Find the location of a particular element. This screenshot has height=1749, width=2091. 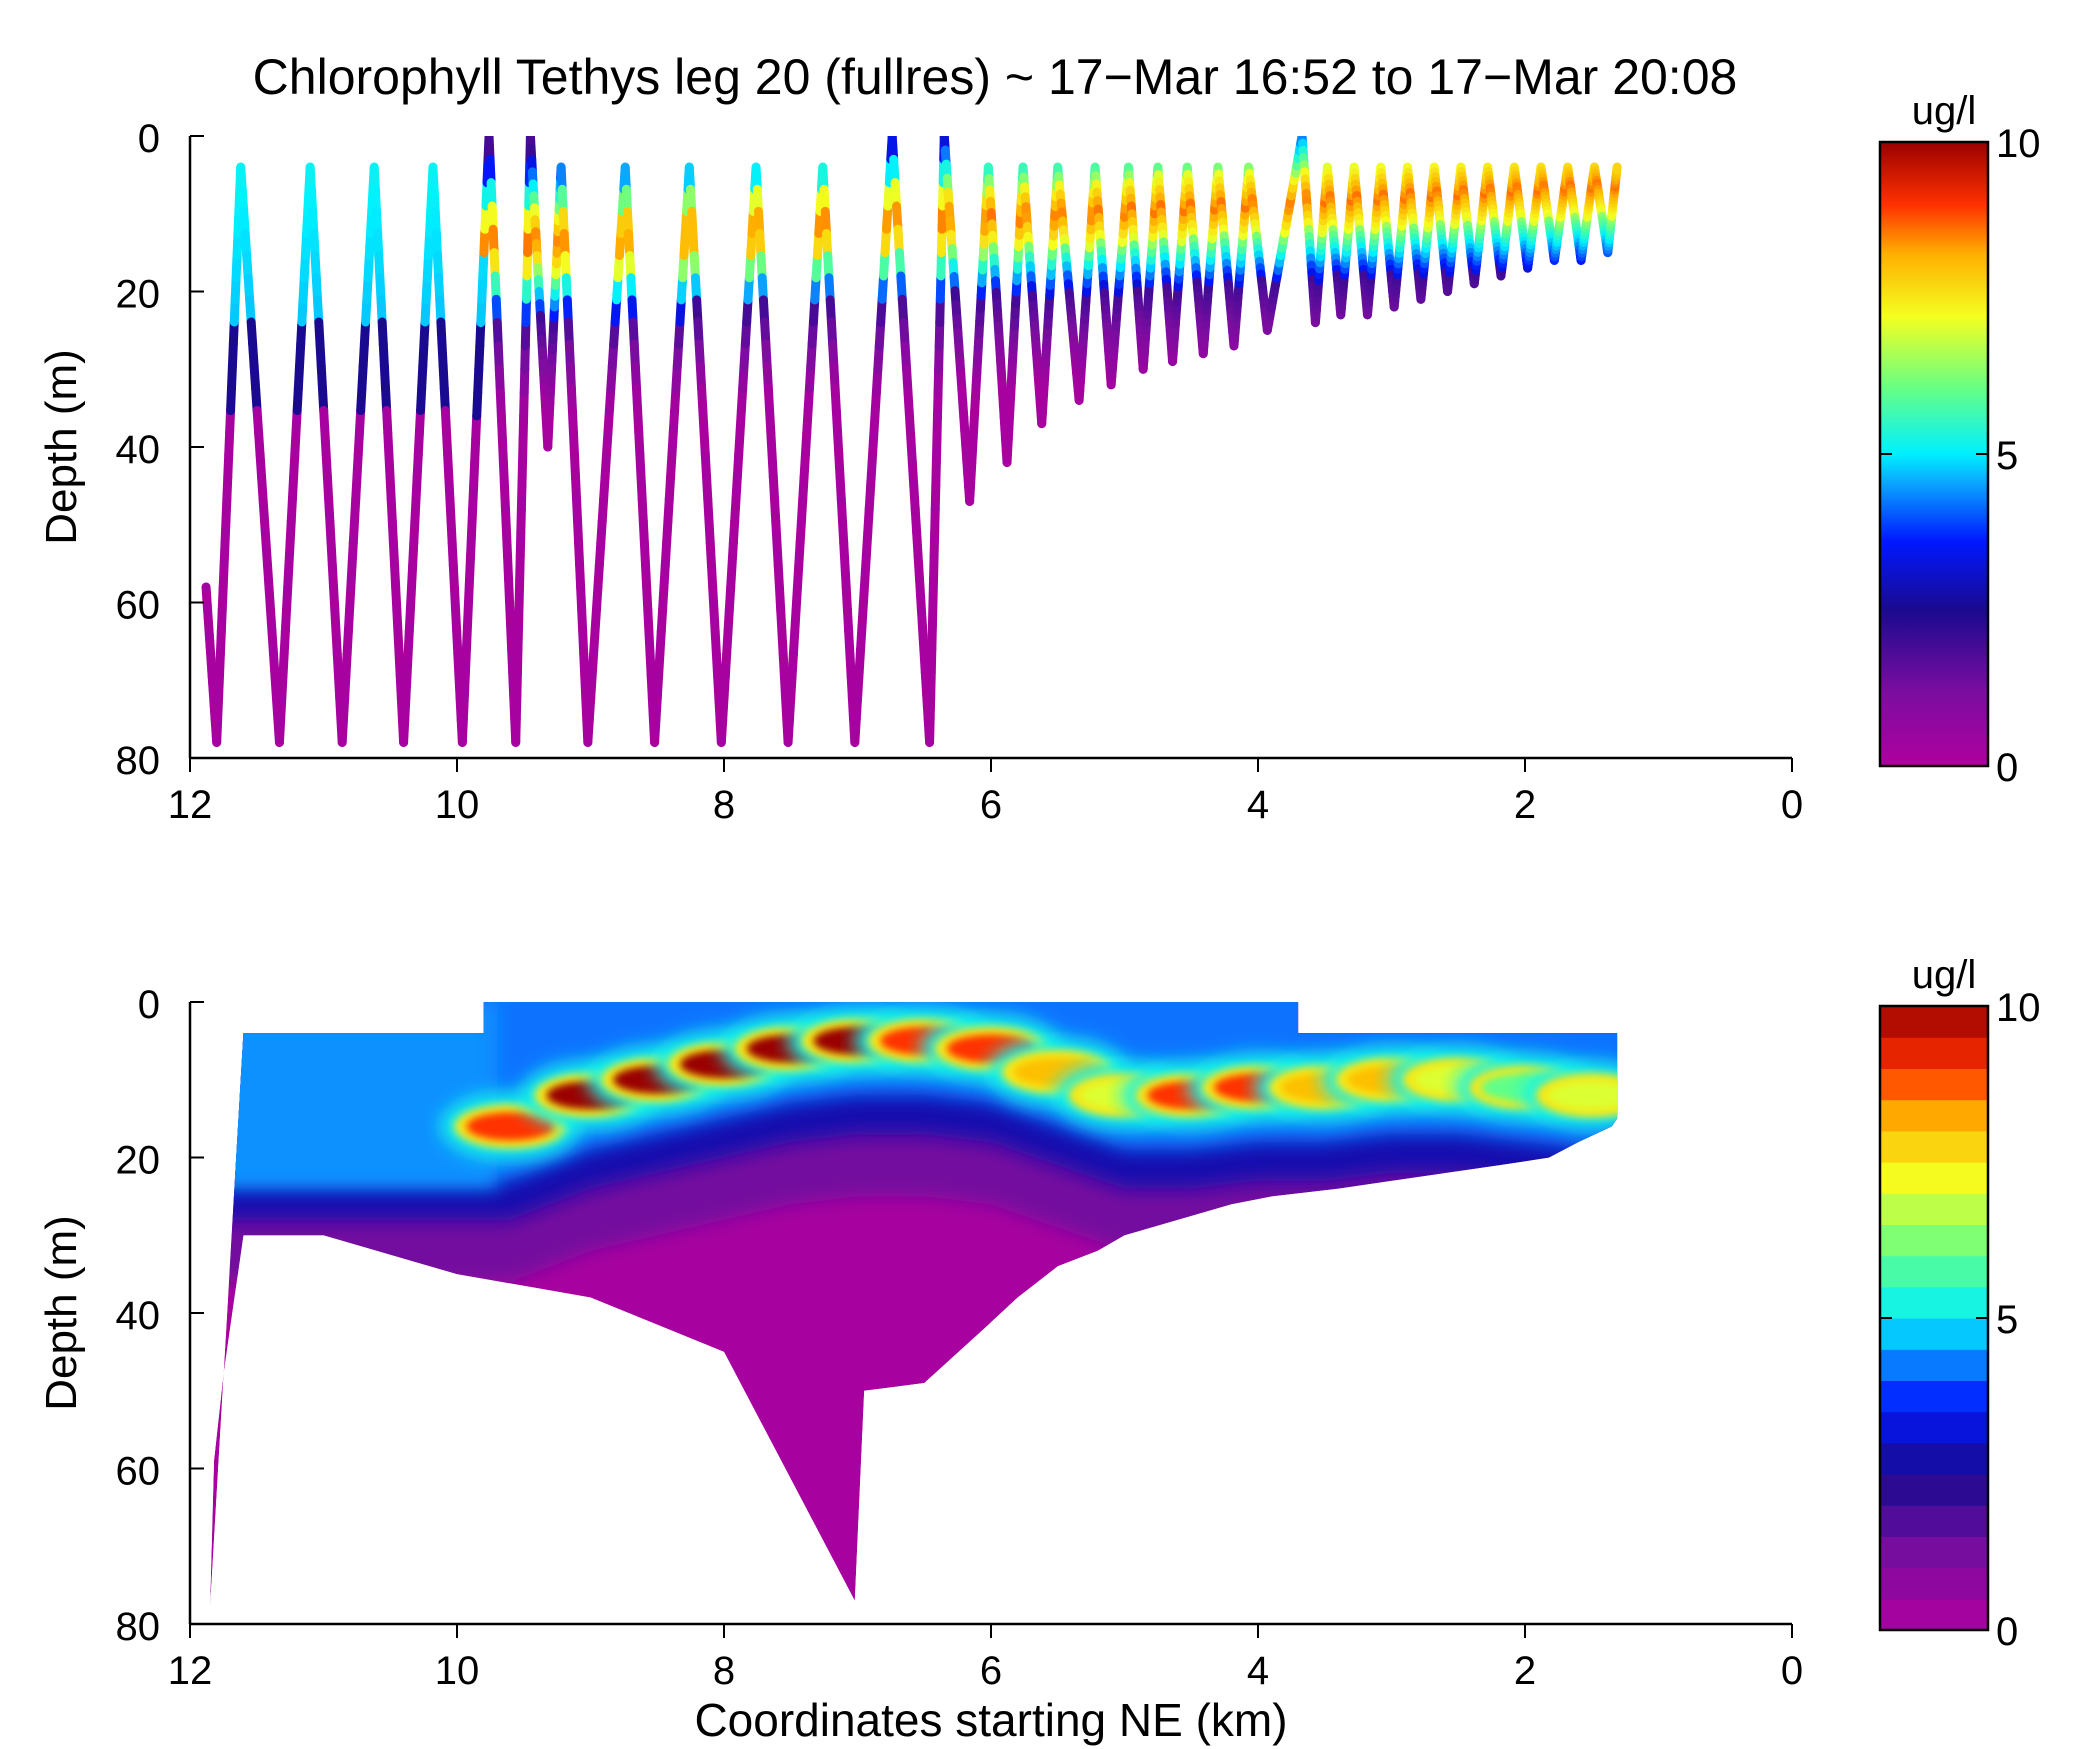

top-y-tick-label: 80 is located at coordinates (138, 761).